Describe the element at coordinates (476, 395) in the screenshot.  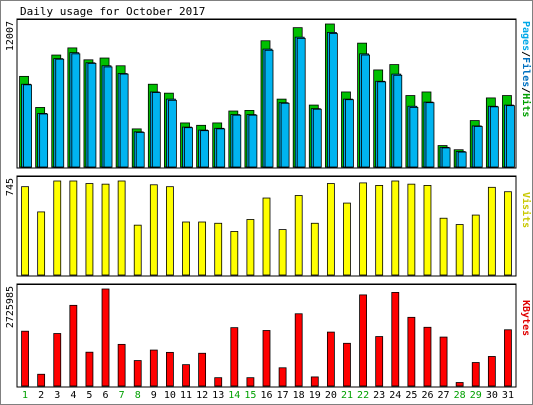
I see `x-label-day-29: 29` at that location.